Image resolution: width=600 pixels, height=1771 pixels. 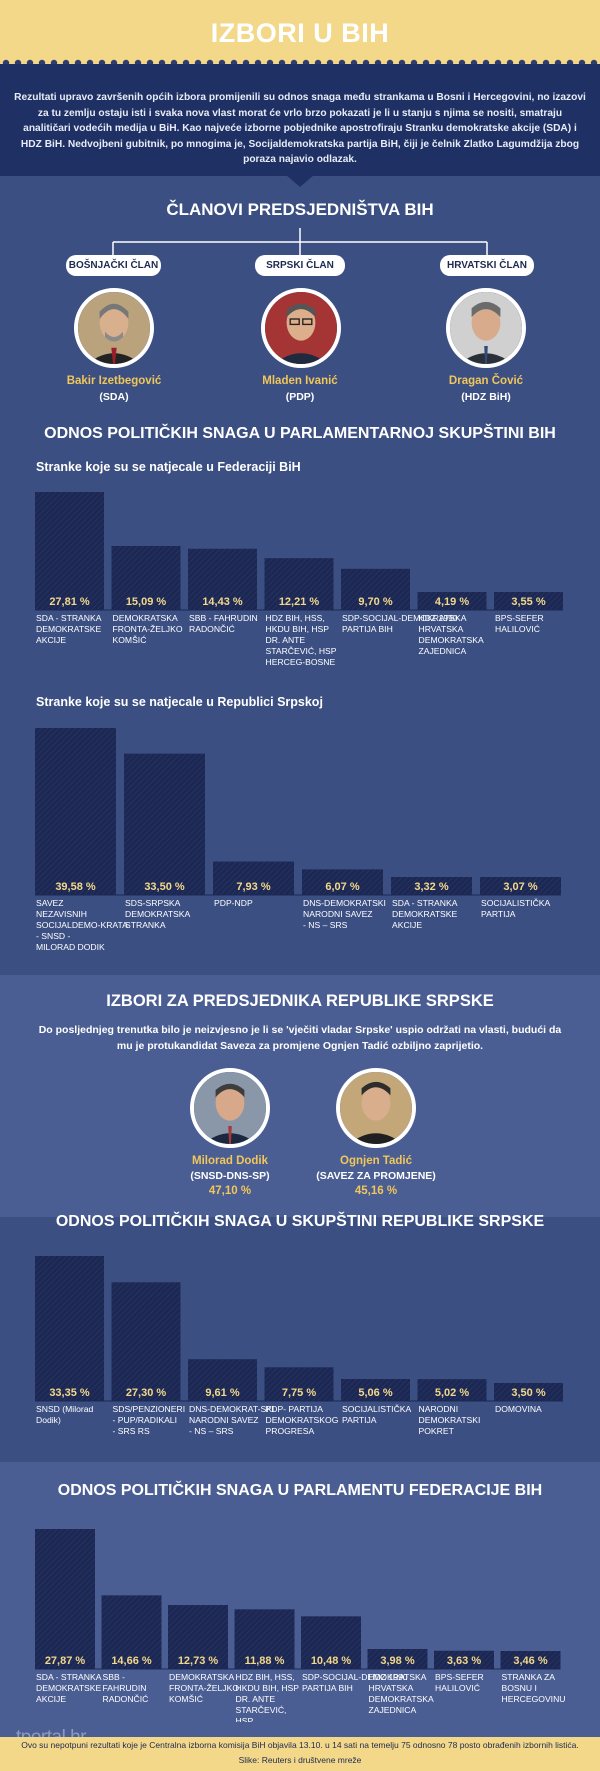 I want to click on chart-data-label: 11,88 %, so click(x=265, y=1661).